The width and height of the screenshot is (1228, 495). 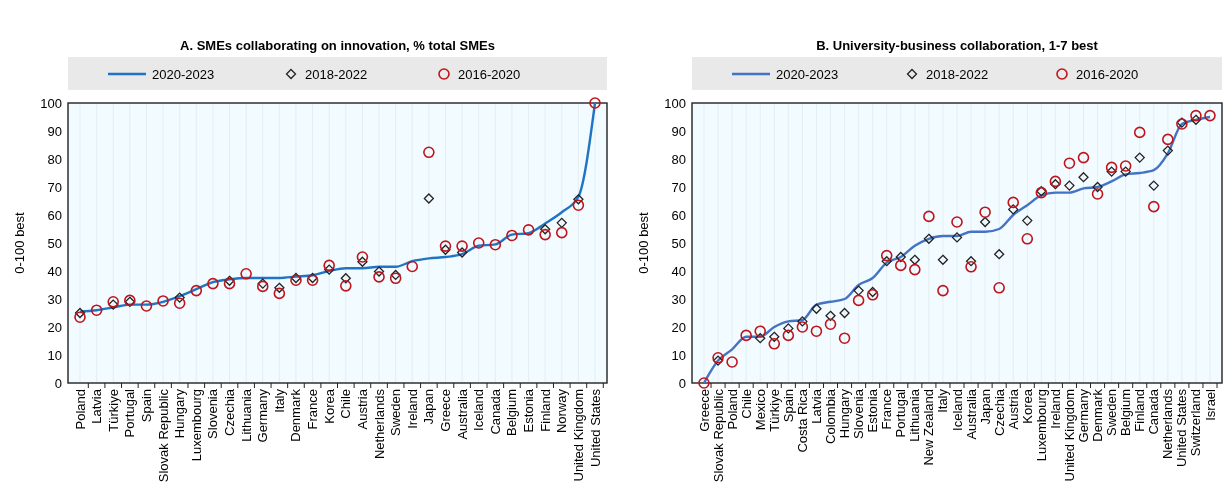 What do you see at coordinates (146, 406) in the screenshot?
I see `x-tick-label: Spain` at bounding box center [146, 406].